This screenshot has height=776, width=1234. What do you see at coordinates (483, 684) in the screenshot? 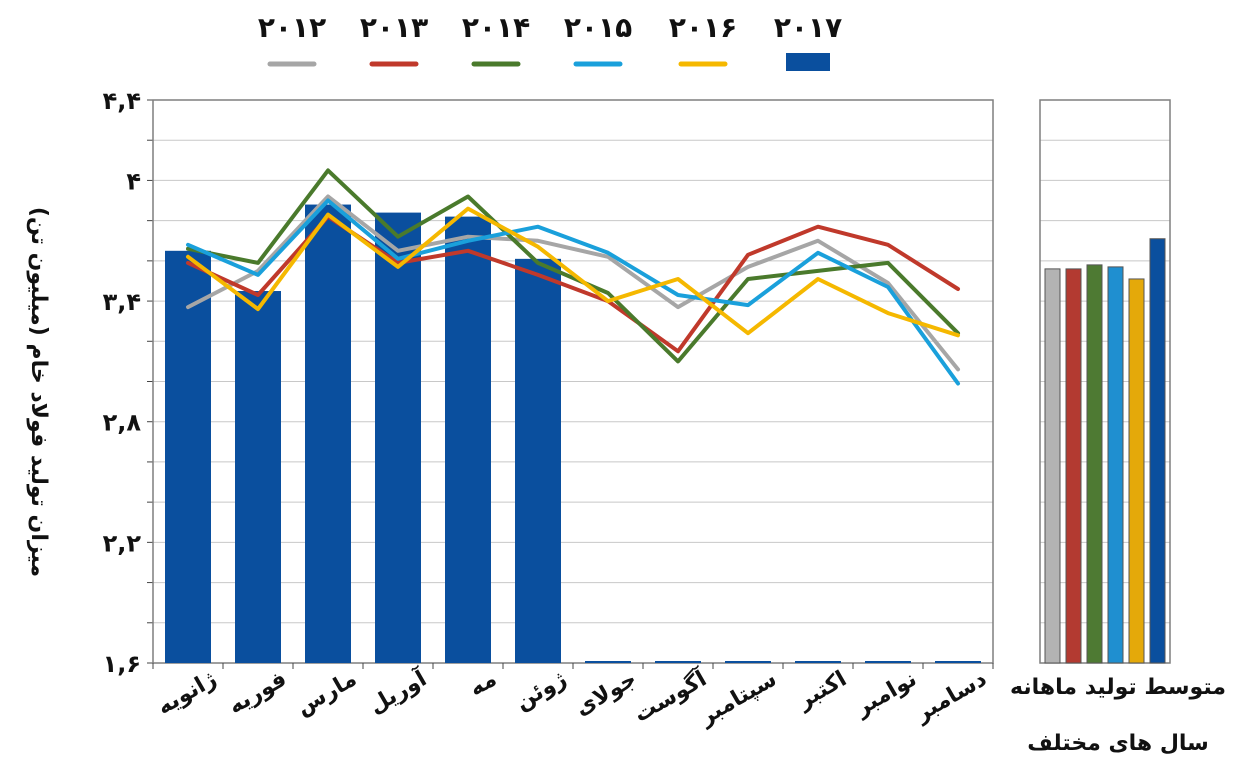
I see `x-tick-label: مه` at bounding box center [483, 684].